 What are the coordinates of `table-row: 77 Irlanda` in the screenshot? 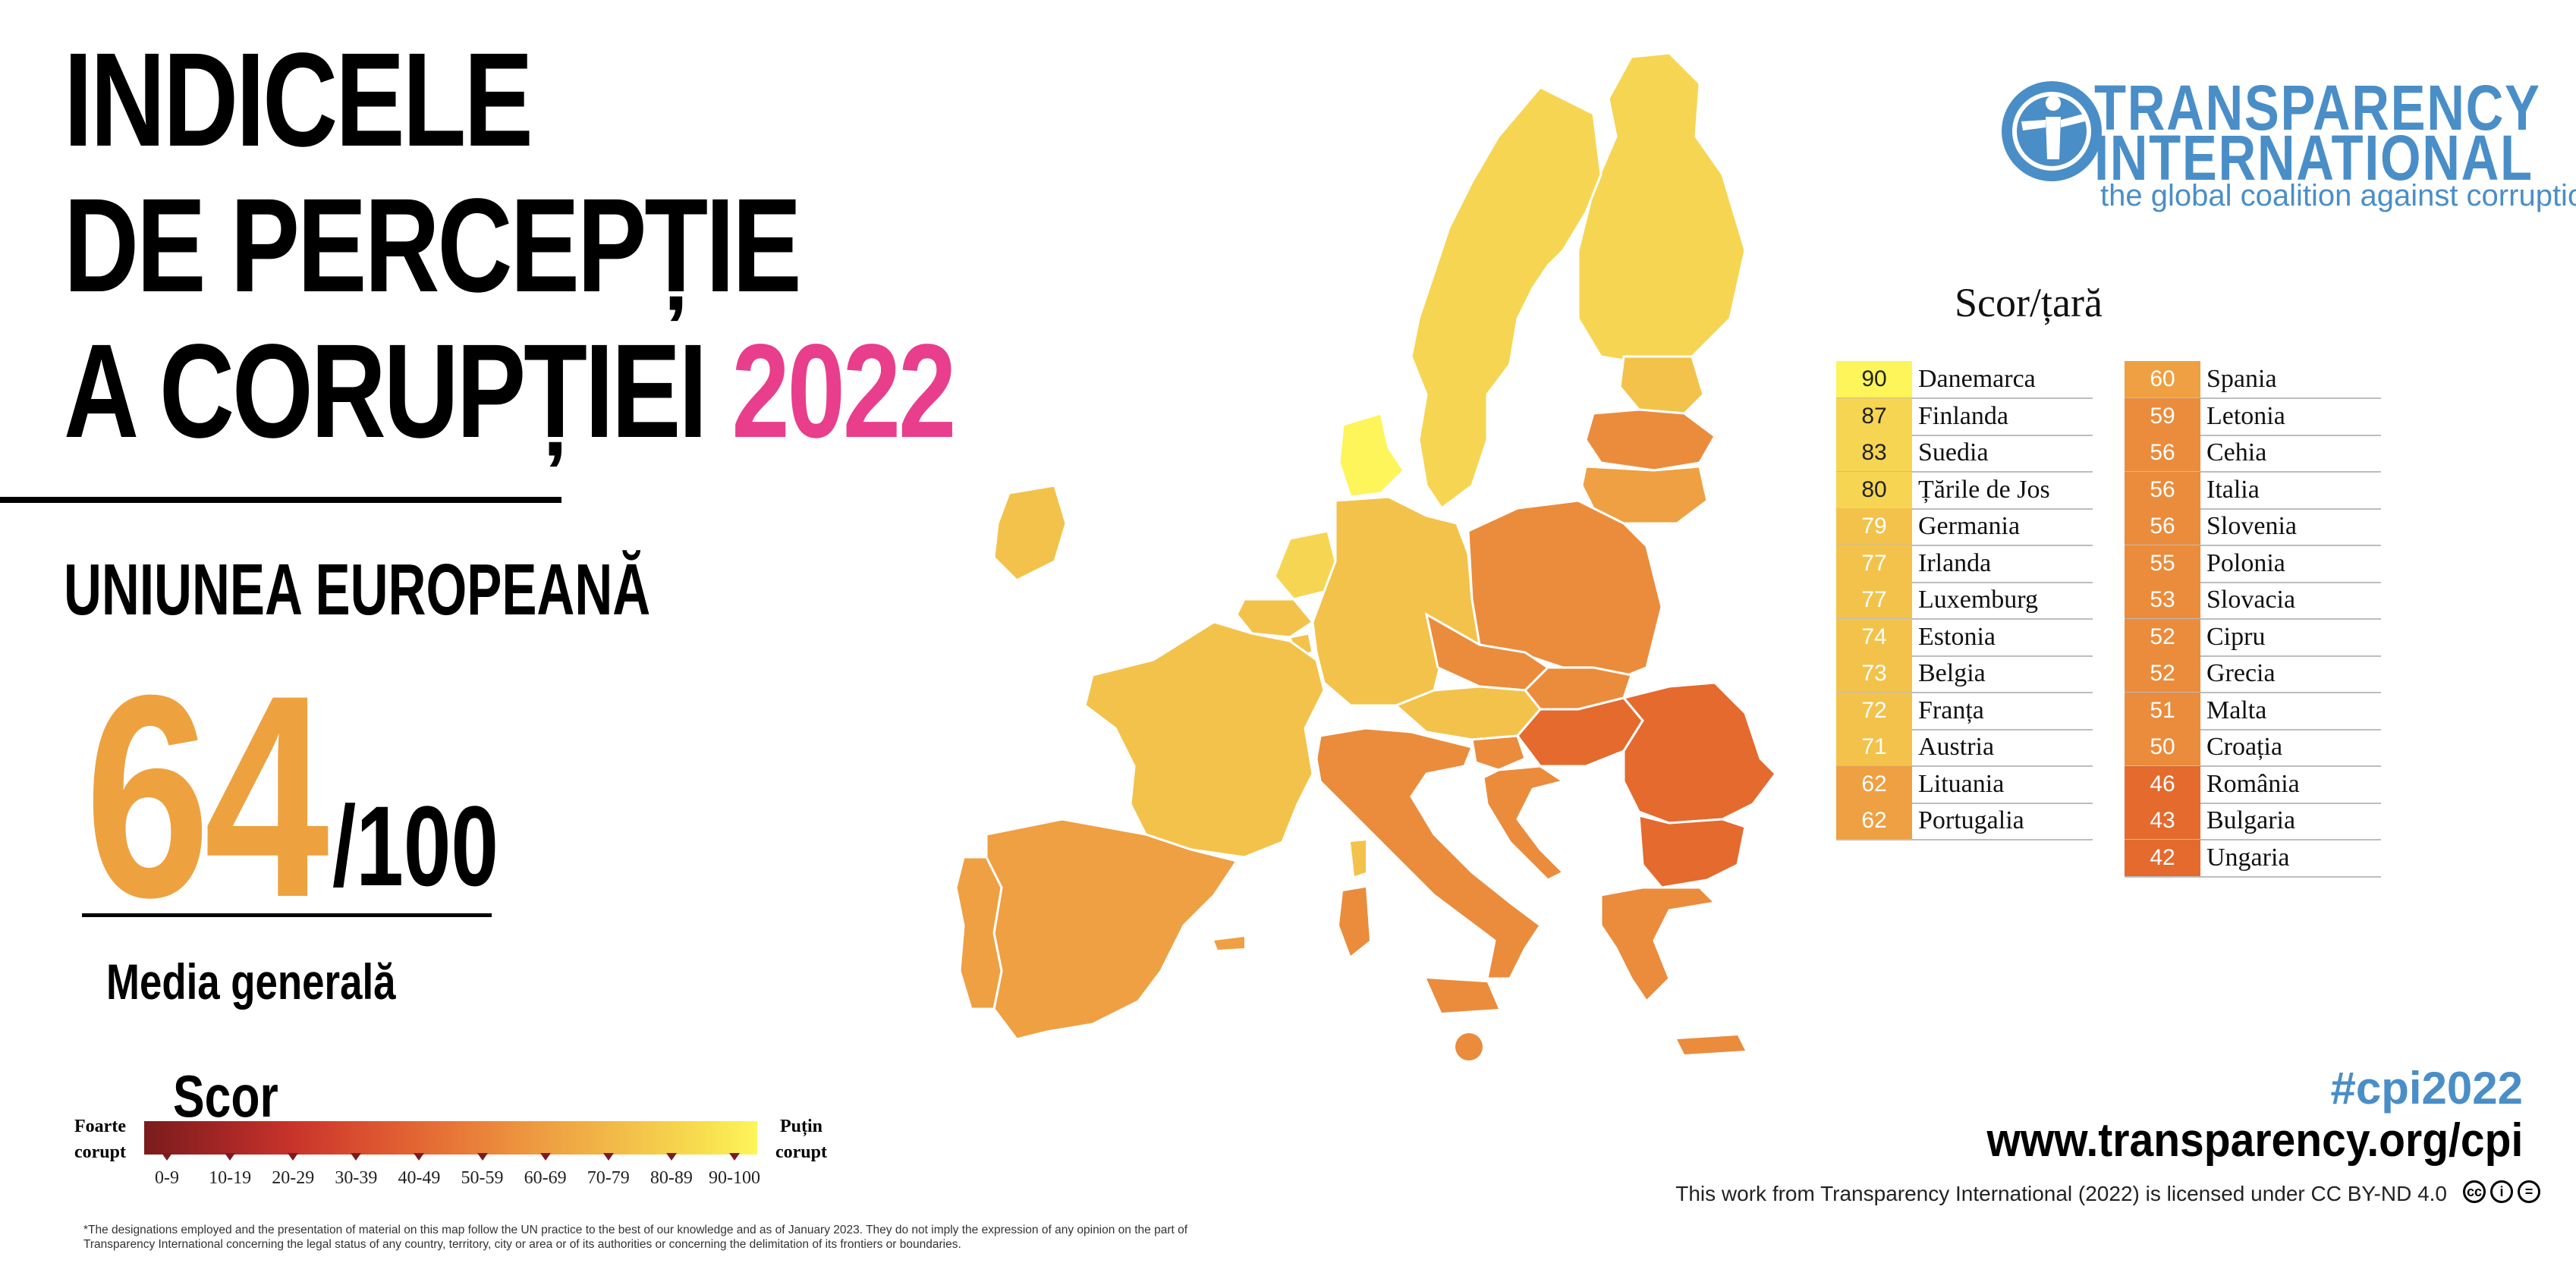 It's located at (1964, 564).